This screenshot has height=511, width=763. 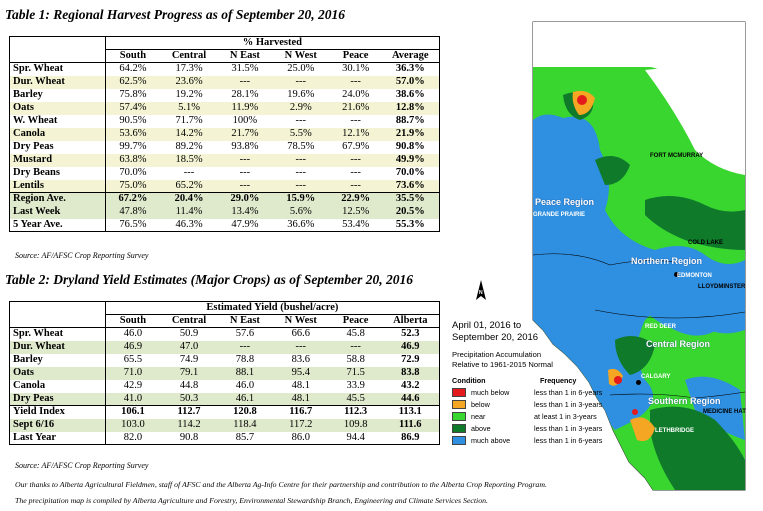 I want to click on city-dot-edmonton, so click(x=676, y=274).